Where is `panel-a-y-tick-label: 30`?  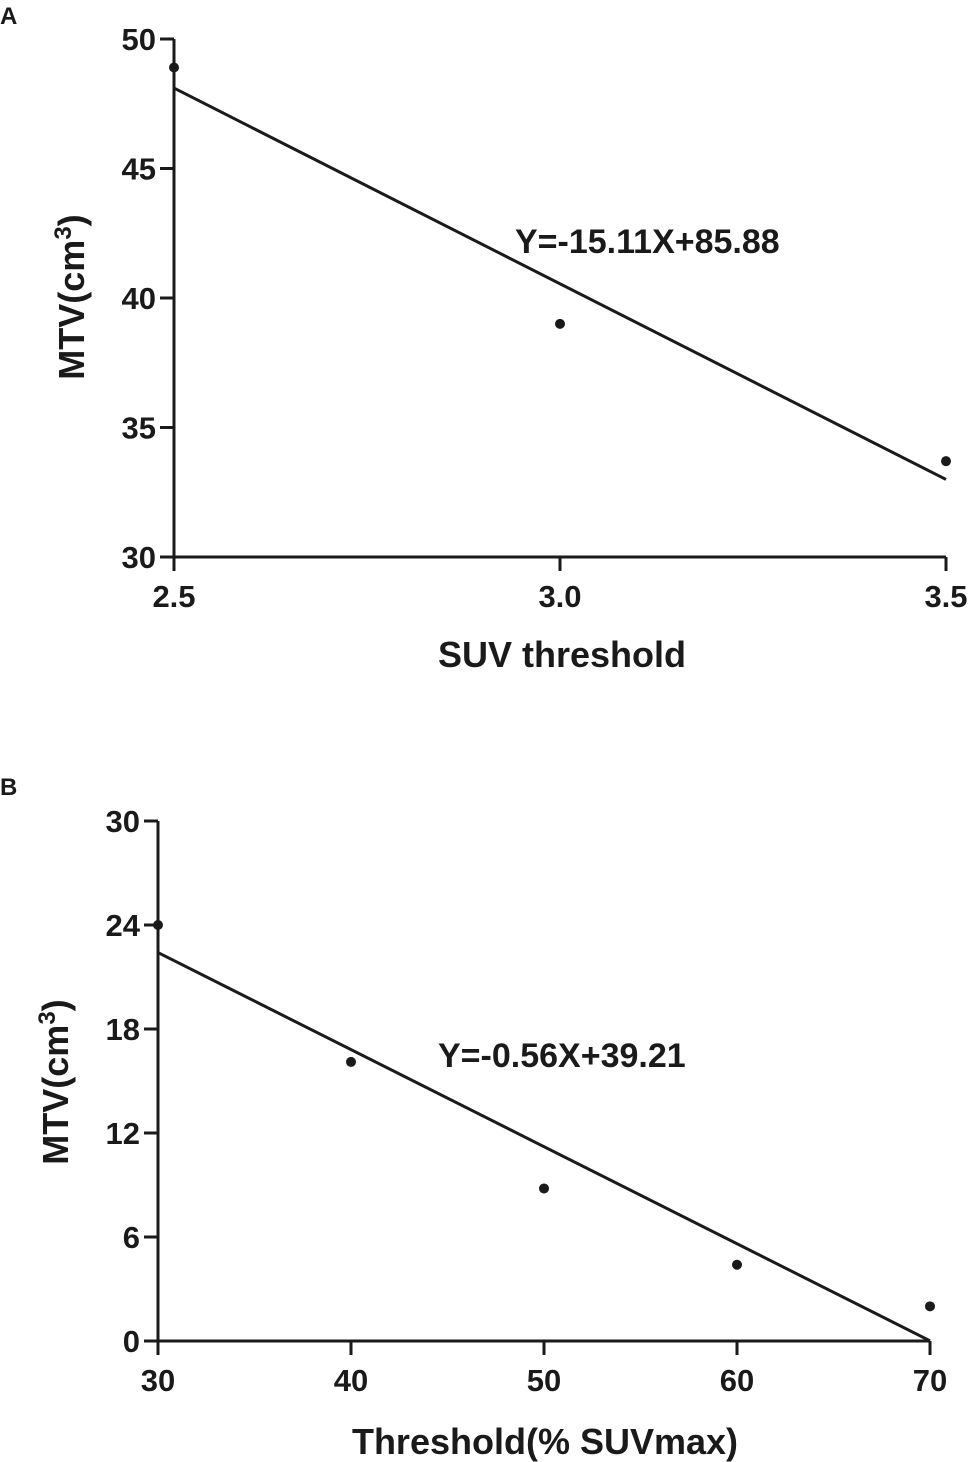 panel-a-y-tick-label: 30 is located at coordinates (139, 557).